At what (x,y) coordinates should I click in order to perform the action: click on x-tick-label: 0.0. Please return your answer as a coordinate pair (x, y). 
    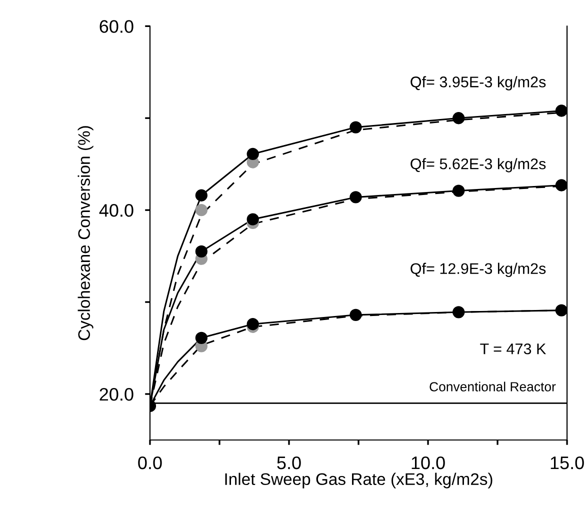
    Looking at the image, I should click on (150, 463).